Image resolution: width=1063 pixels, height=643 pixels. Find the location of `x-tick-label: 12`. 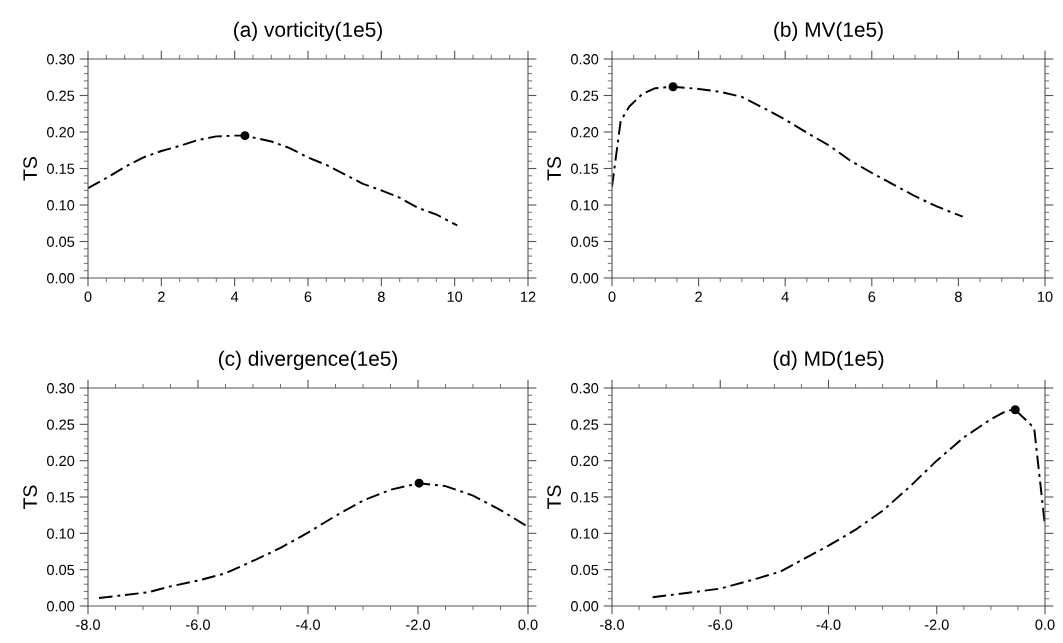

x-tick-label: 12 is located at coordinates (528, 296).